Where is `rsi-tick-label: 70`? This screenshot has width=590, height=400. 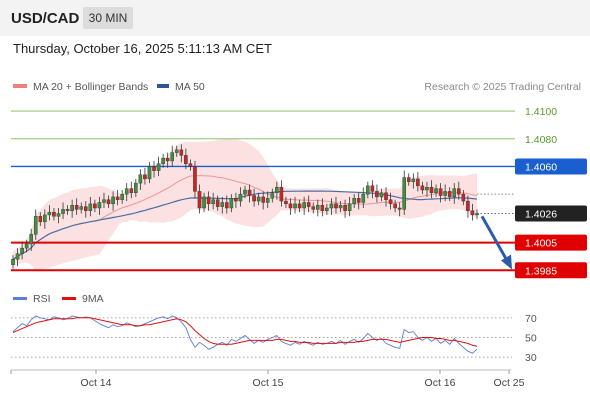 rsi-tick-label: 70 is located at coordinates (531, 319).